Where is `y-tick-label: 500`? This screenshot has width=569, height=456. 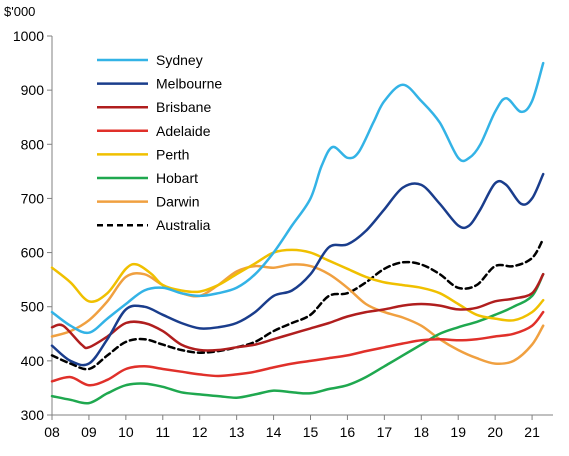
y-tick-label: 500 is located at coordinates (33, 307).